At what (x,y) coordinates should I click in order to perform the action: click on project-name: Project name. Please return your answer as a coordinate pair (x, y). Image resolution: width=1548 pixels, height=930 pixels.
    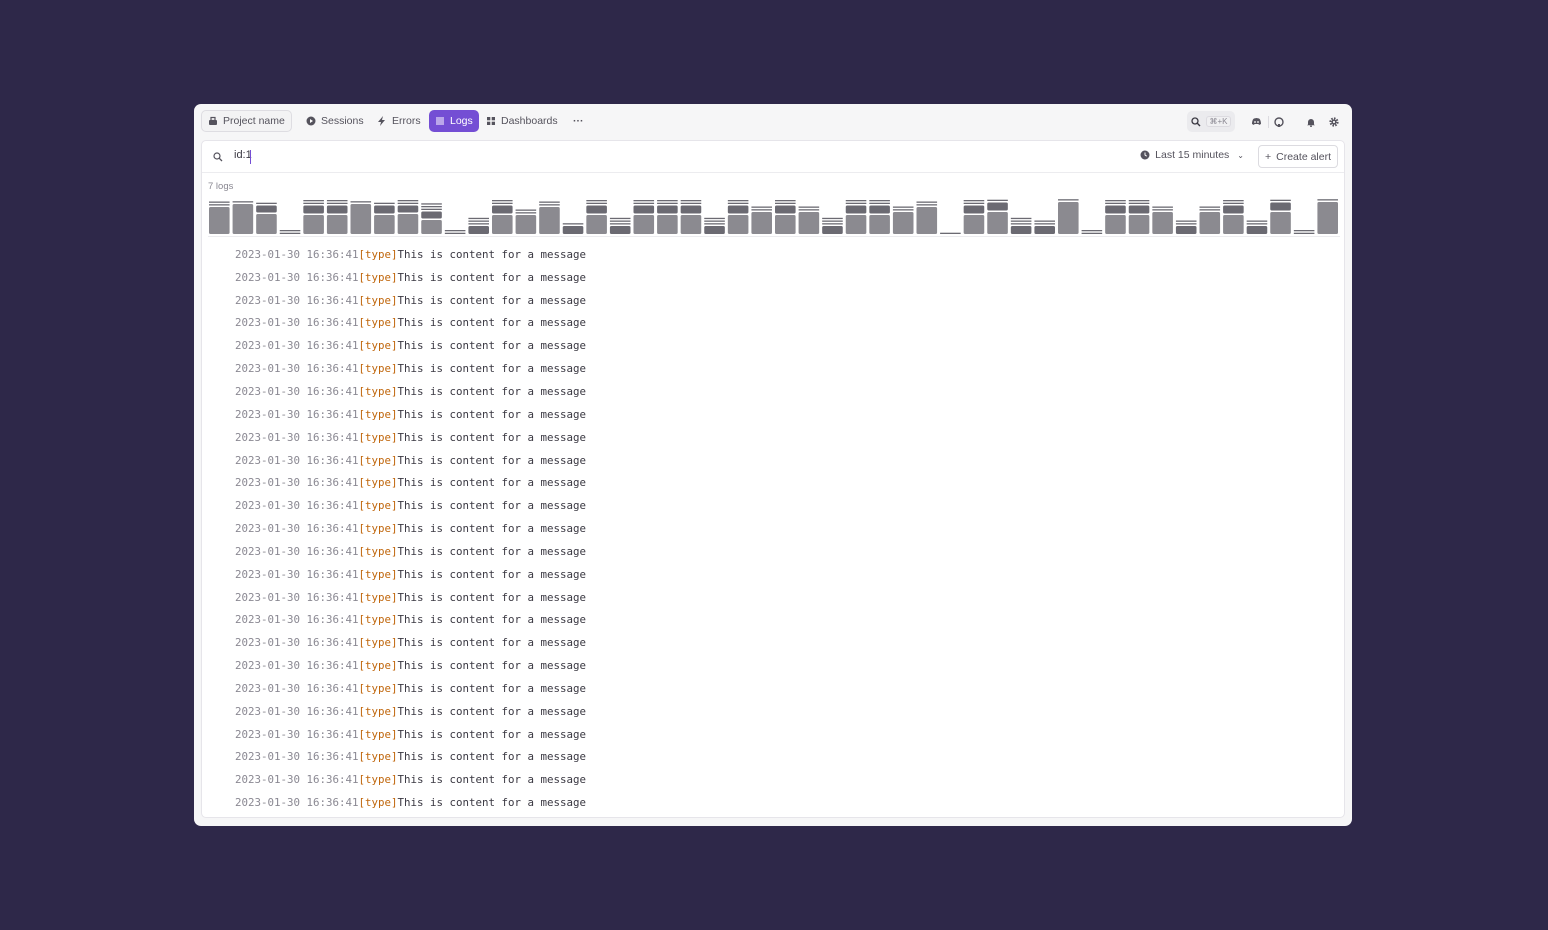
    Looking at the image, I should click on (254, 121).